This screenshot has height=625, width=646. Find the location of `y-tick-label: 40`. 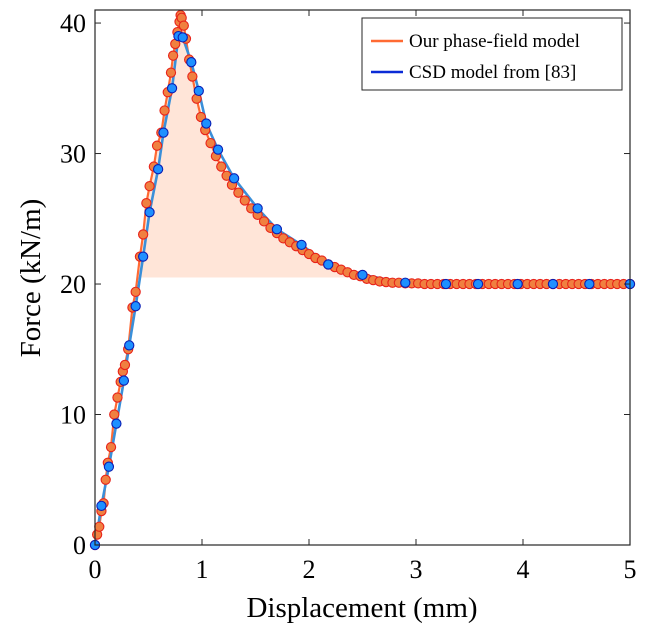

y-tick-label: 40 is located at coordinates (73, 23).